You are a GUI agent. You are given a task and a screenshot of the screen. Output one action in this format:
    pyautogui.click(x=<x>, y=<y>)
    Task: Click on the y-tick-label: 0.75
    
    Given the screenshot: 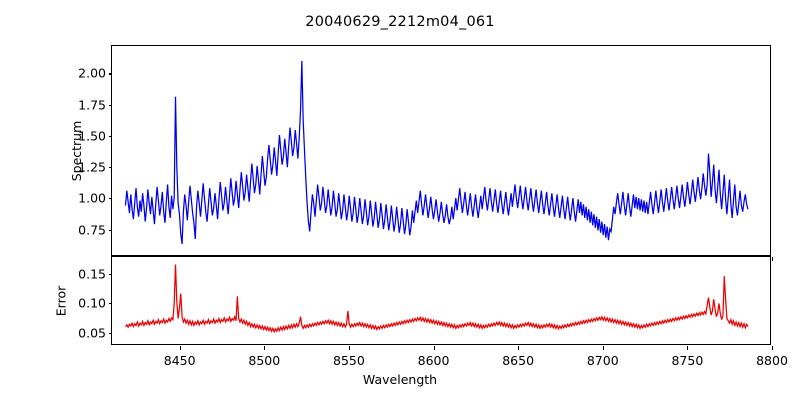 What is the action you would take?
    pyautogui.click(x=92, y=230)
    